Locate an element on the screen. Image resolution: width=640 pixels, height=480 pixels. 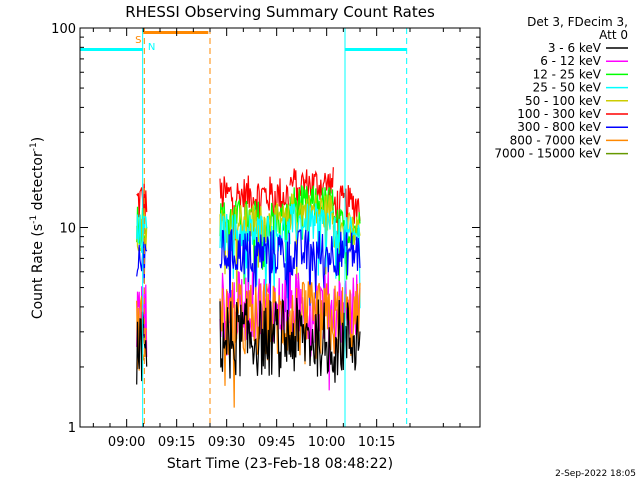
legend-label: 50 - 100 keV is located at coordinates (563, 101).